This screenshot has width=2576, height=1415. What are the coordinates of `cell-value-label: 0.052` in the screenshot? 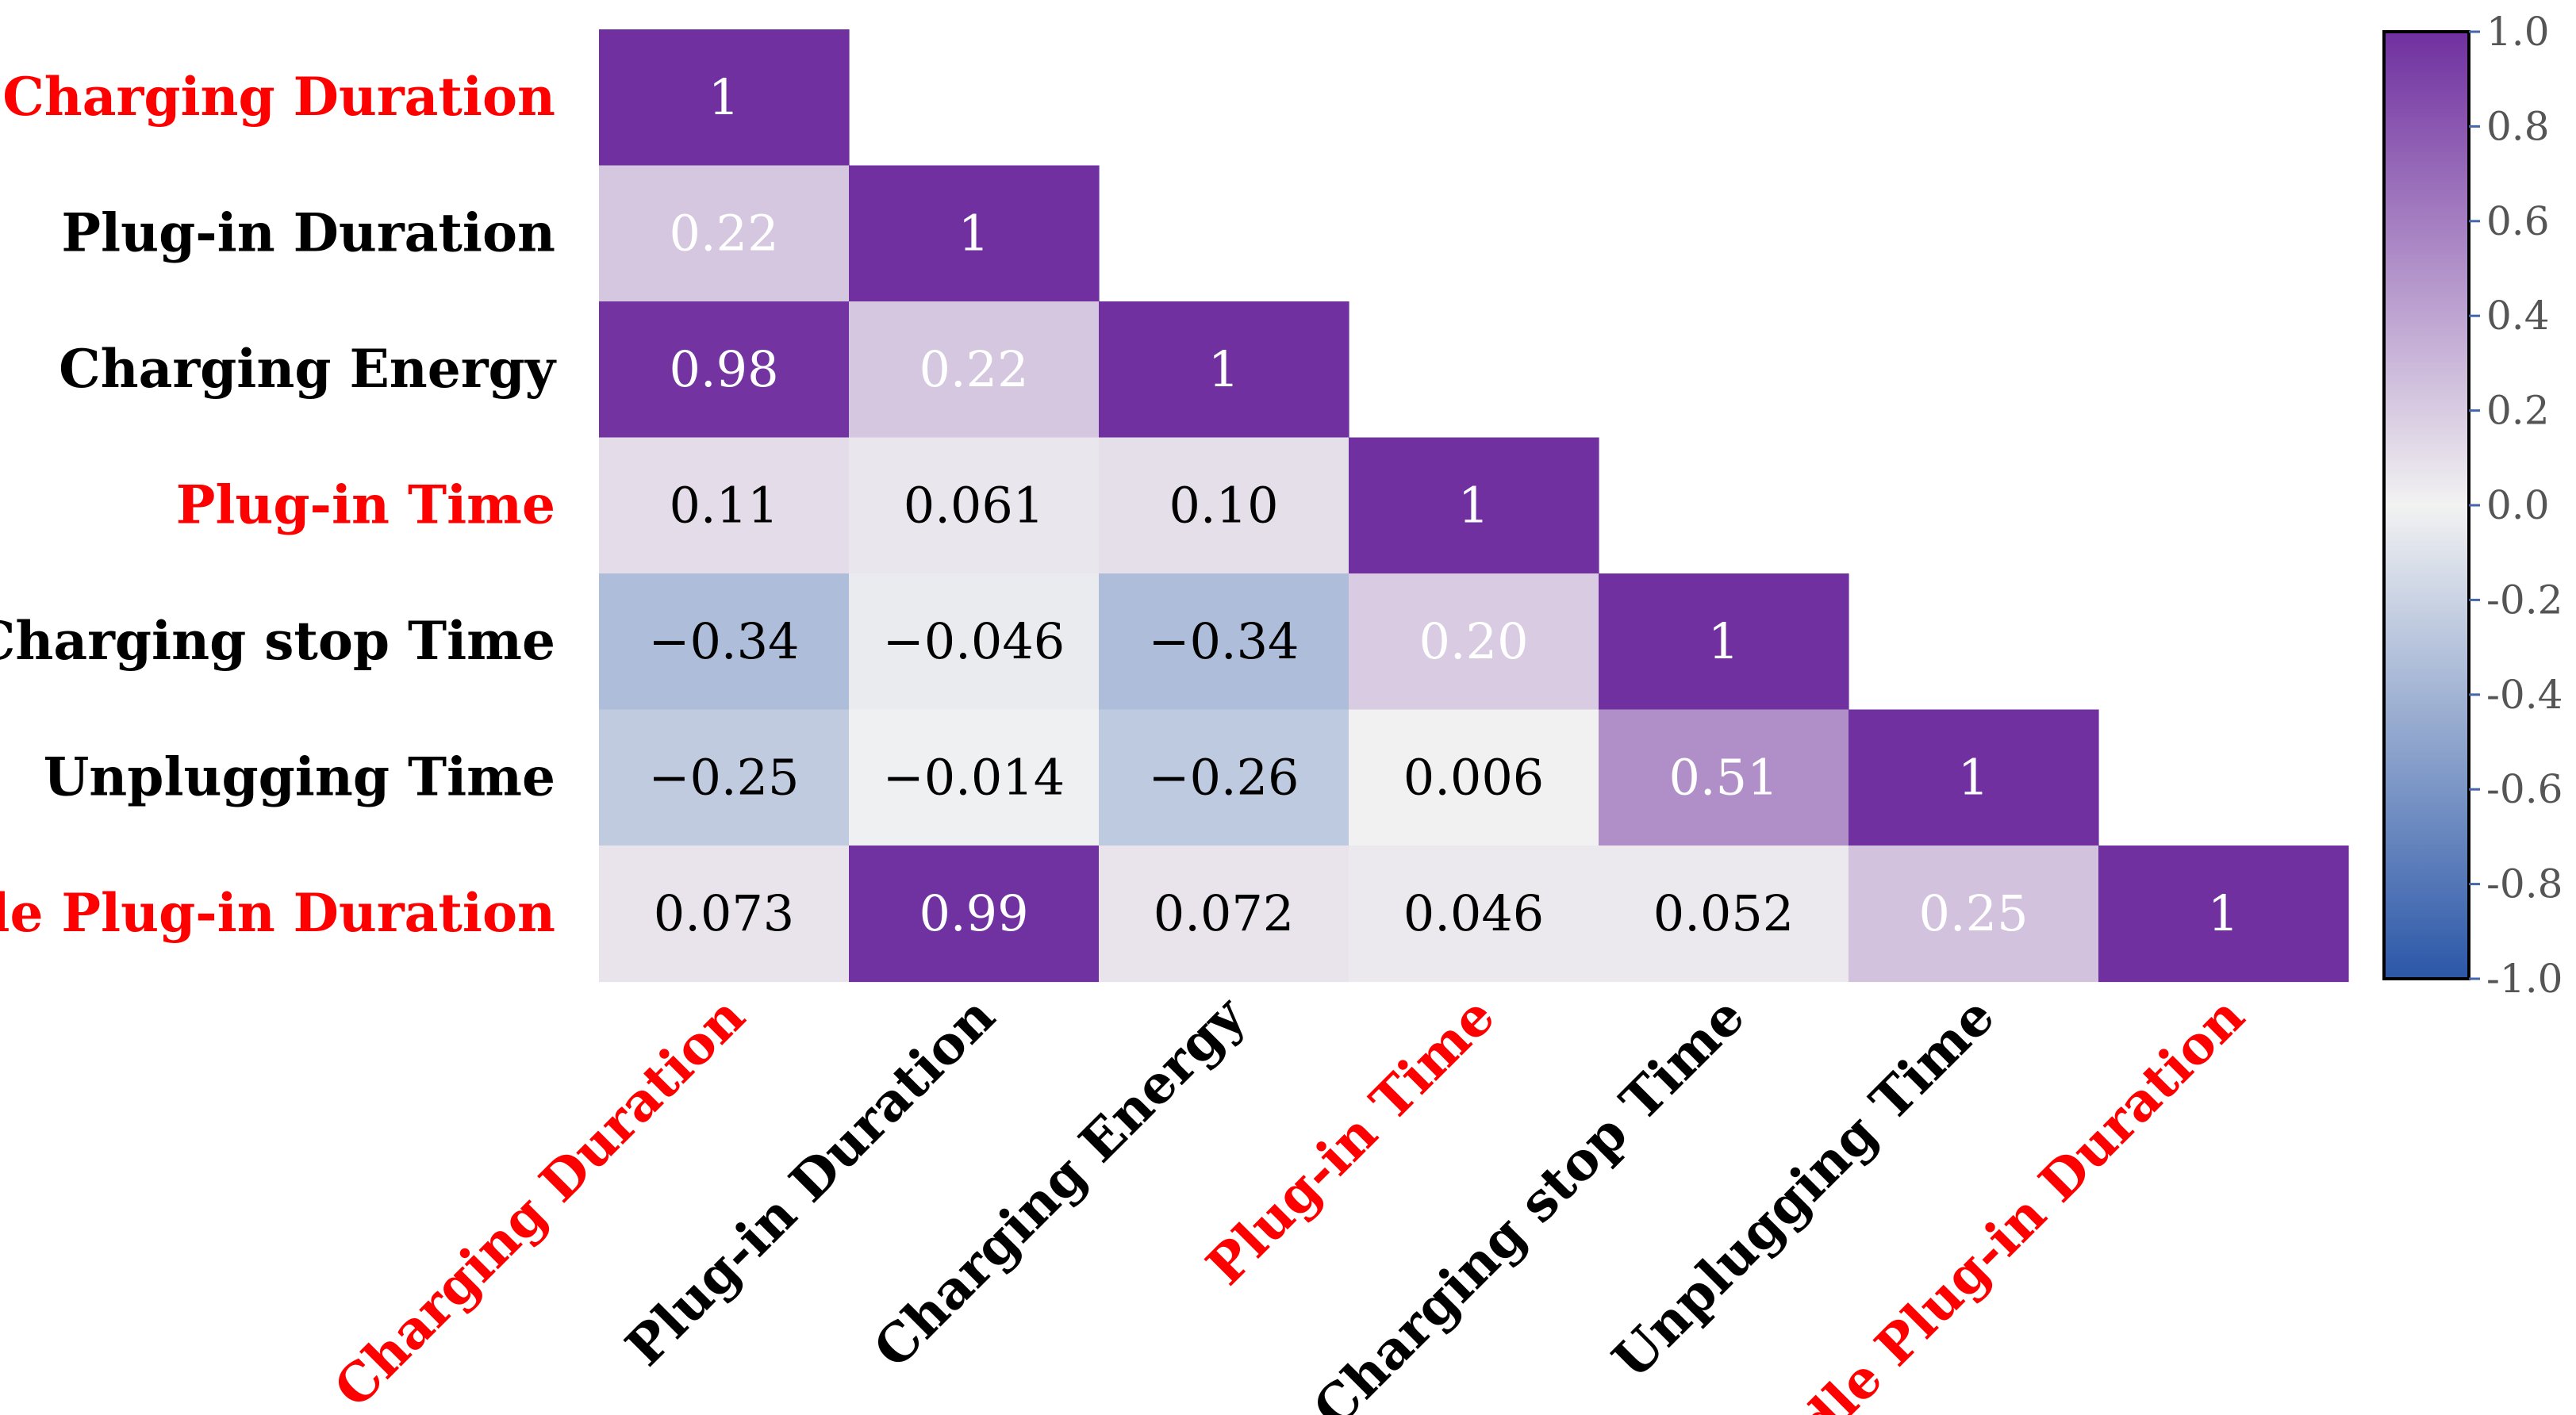 It's located at (1724, 913).